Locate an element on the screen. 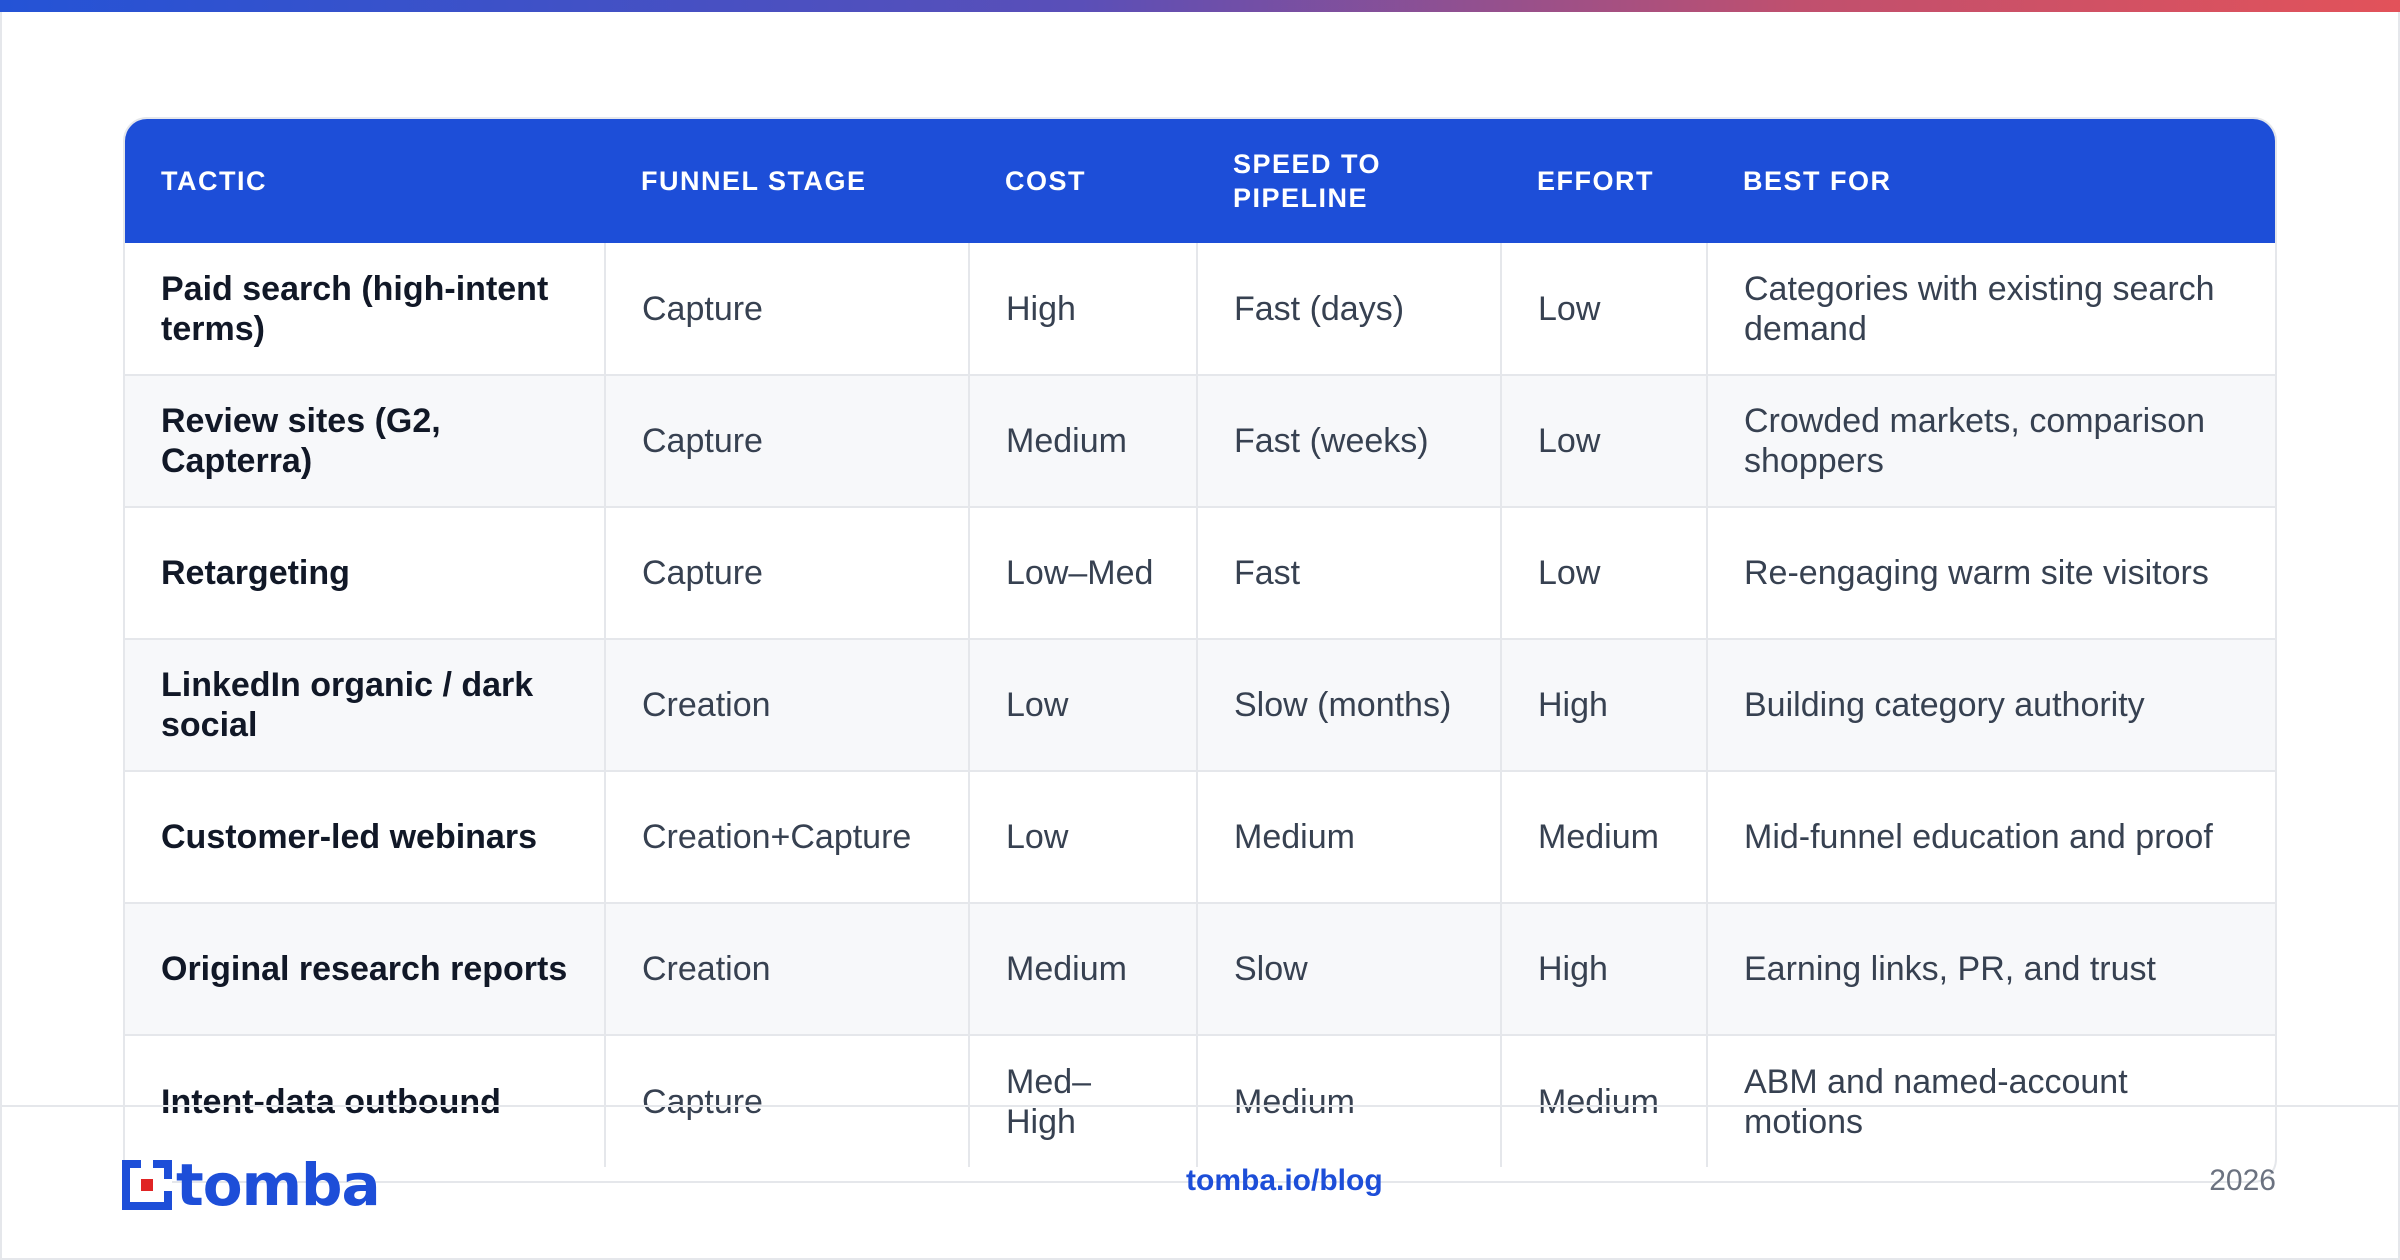 The height and width of the screenshot is (1260, 2400). cell-best-for: Crowded markets, comparison shoppers is located at coordinates (1990, 440).